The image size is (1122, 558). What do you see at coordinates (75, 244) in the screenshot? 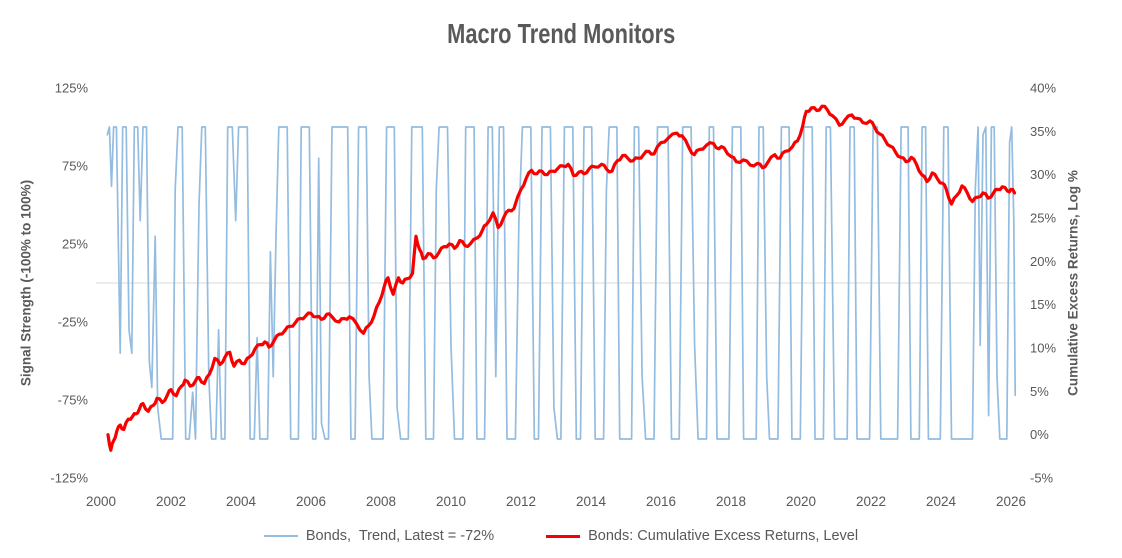
I see `y-left-tick-label: 25%` at bounding box center [75, 244].